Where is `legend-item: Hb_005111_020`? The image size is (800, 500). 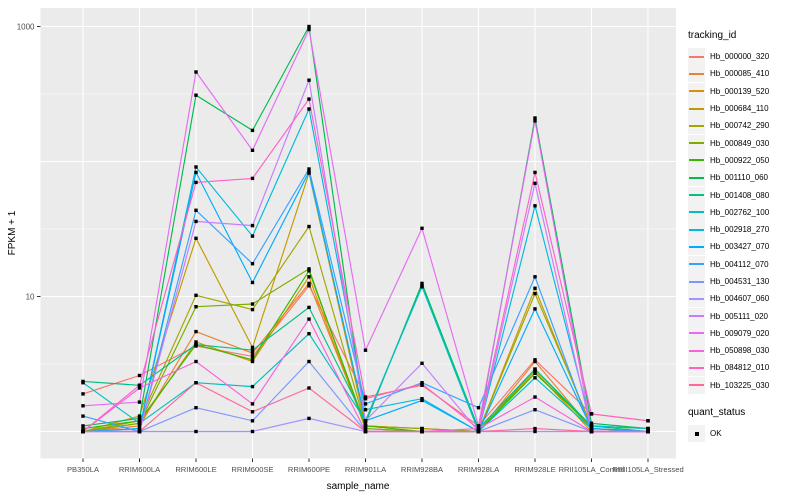
legend-item: Hb_005111_020 is located at coordinates (744, 316).